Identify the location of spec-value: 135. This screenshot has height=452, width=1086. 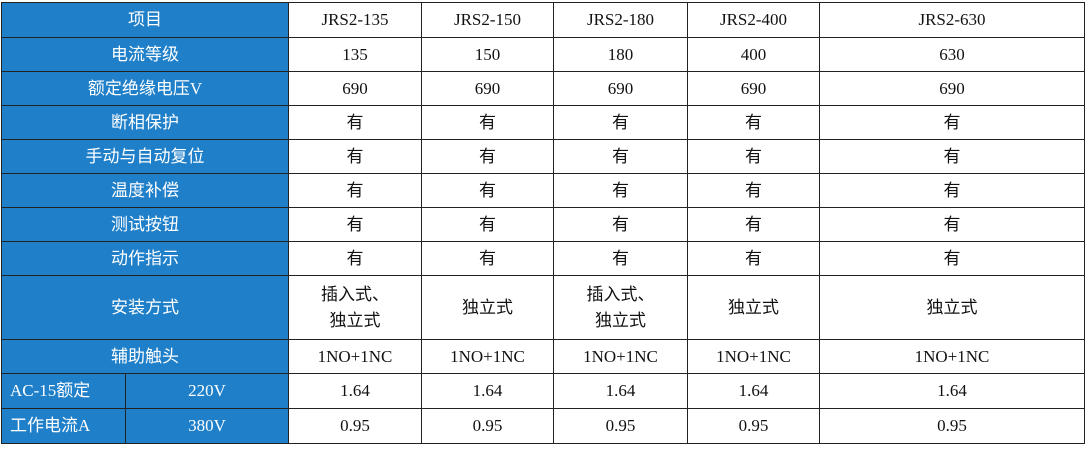
(355, 54).